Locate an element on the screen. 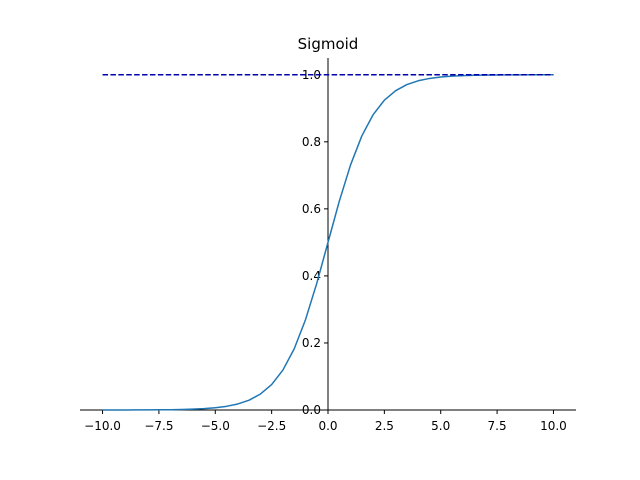 The image size is (640, 480). x-tick-label: 5.0 is located at coordinates (440, 426).